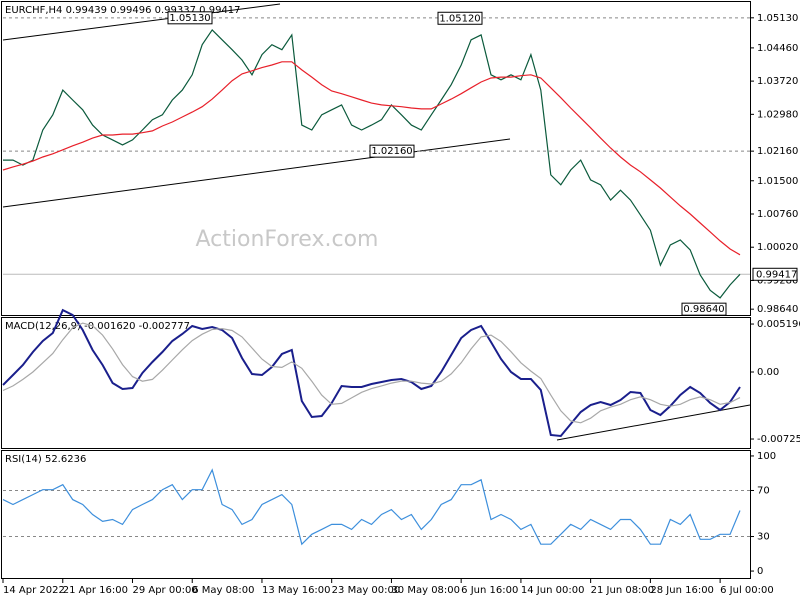 The width and height of the screenshot is (800, 600). I want to click on y-tick-label: 1.05130, so click(777, 18).